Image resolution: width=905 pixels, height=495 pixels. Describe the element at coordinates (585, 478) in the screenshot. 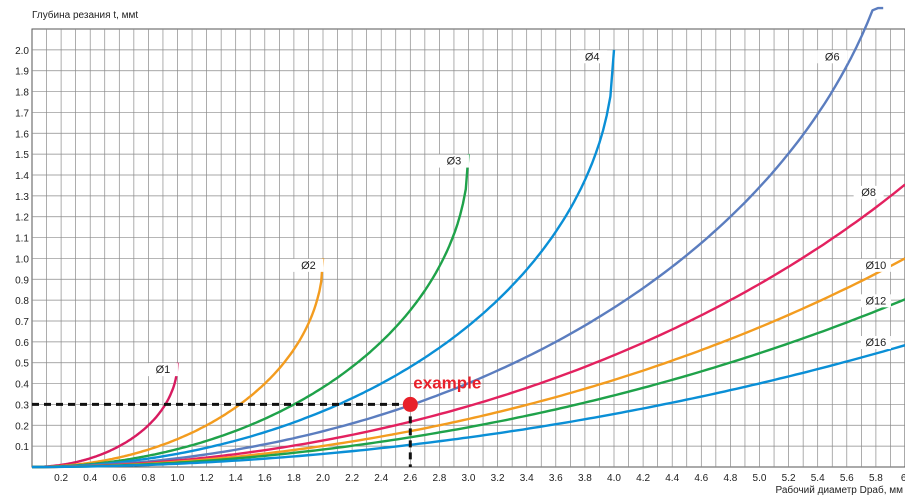

I see `x-tick-label: 3.8` at that location.